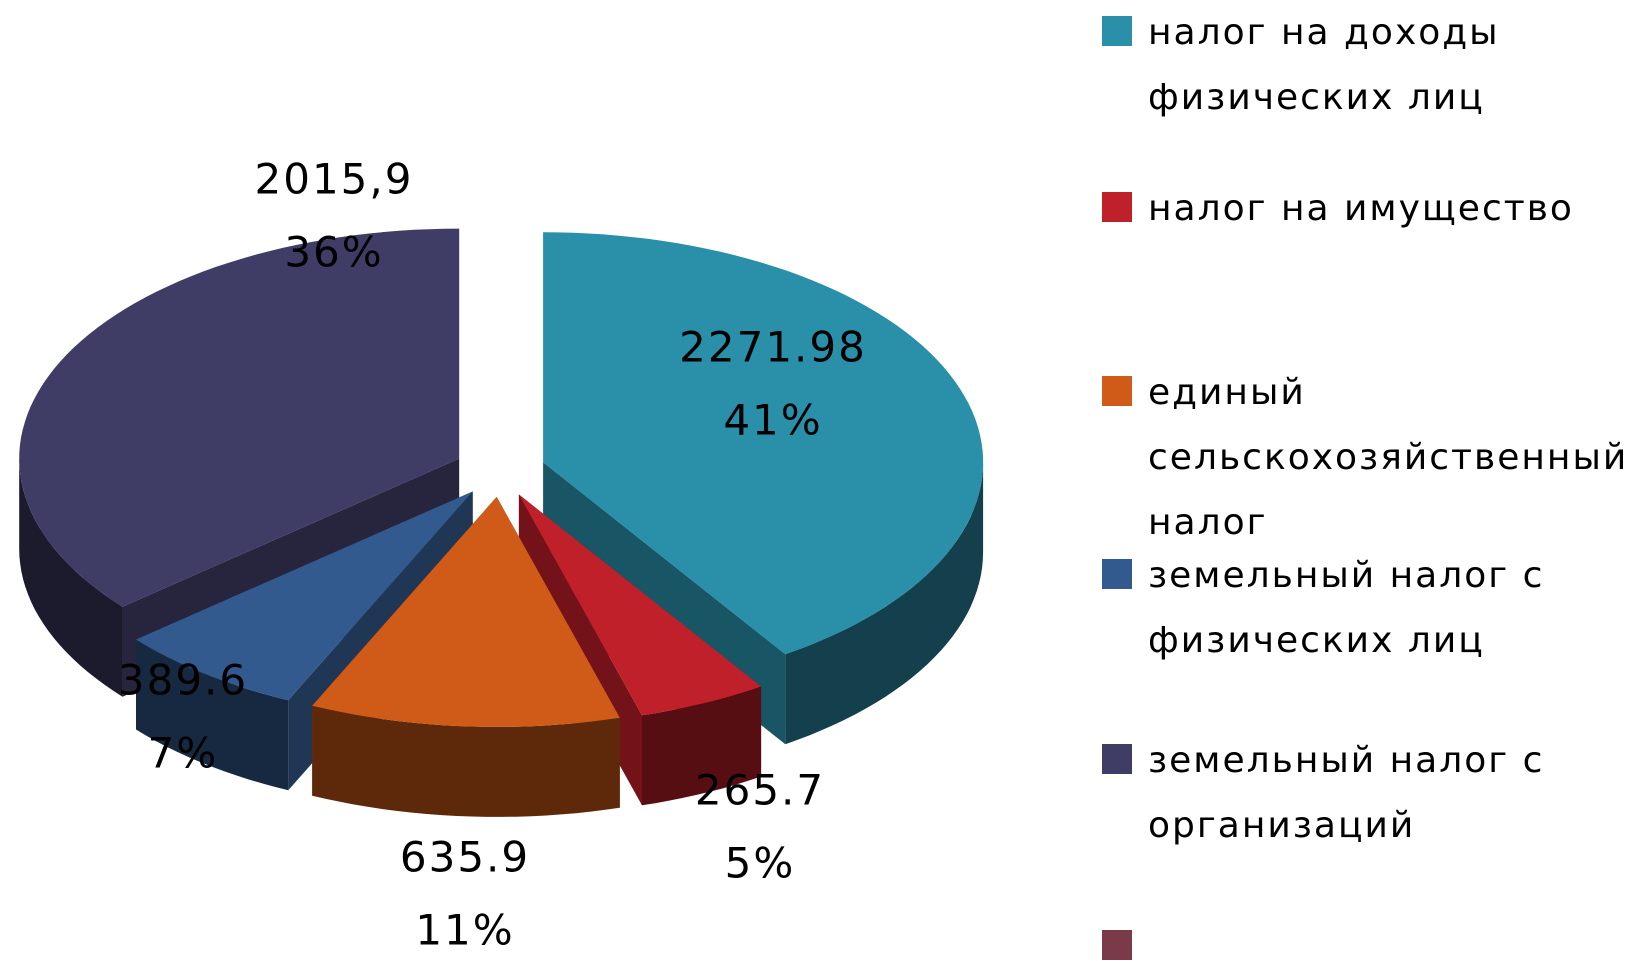 Image resolution: width=1635 pixels, height=961 pixels. I want to click on legend-label: земельный налог с физических лиц, so click(1346, 608).